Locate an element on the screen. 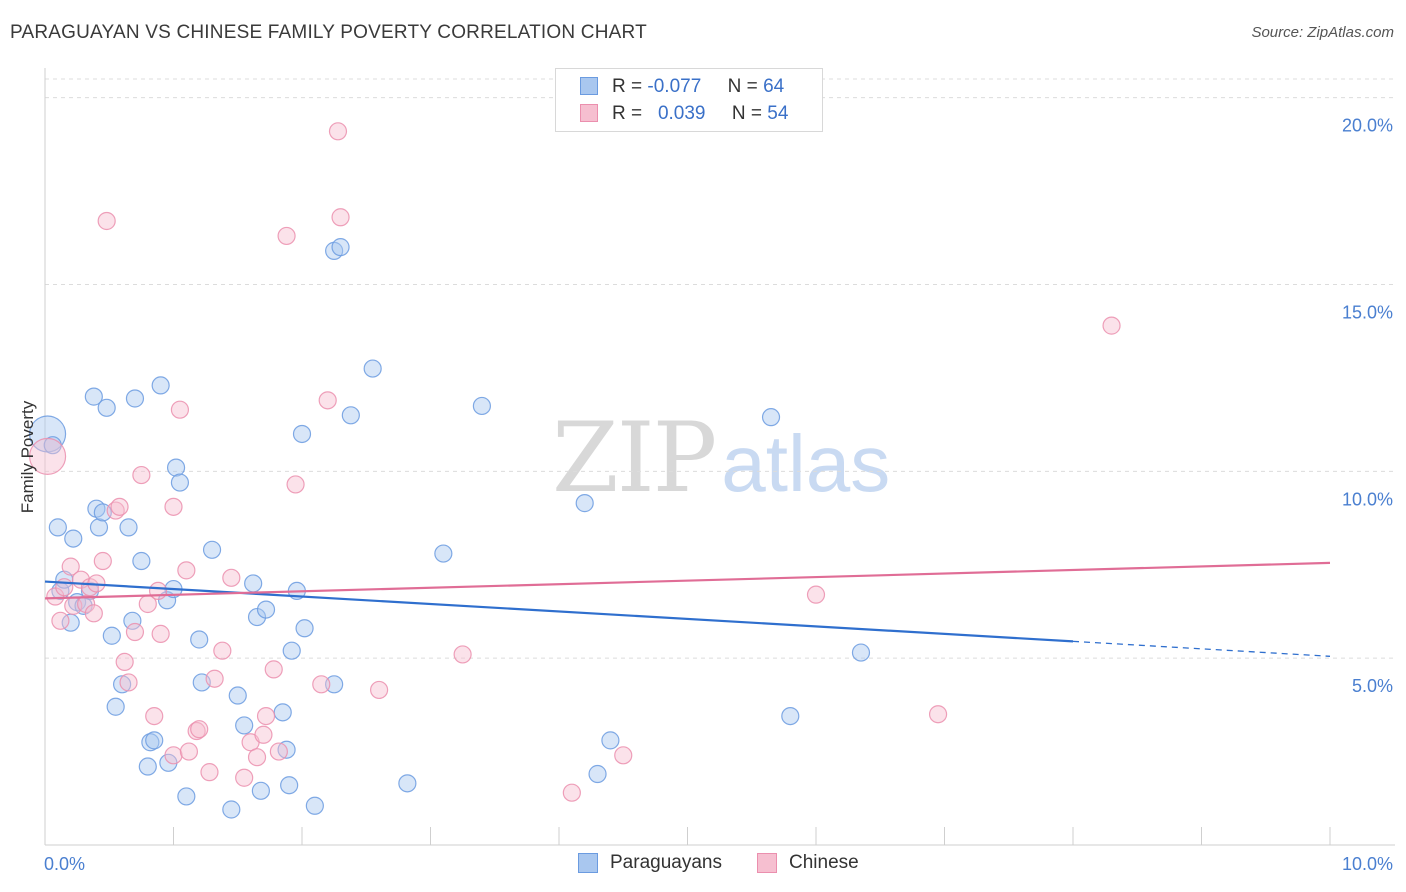 This screenshot has height=892, width=1406. bottom-legend-label-paraguayans: Paraguayans is located at coordinates (666, 862).